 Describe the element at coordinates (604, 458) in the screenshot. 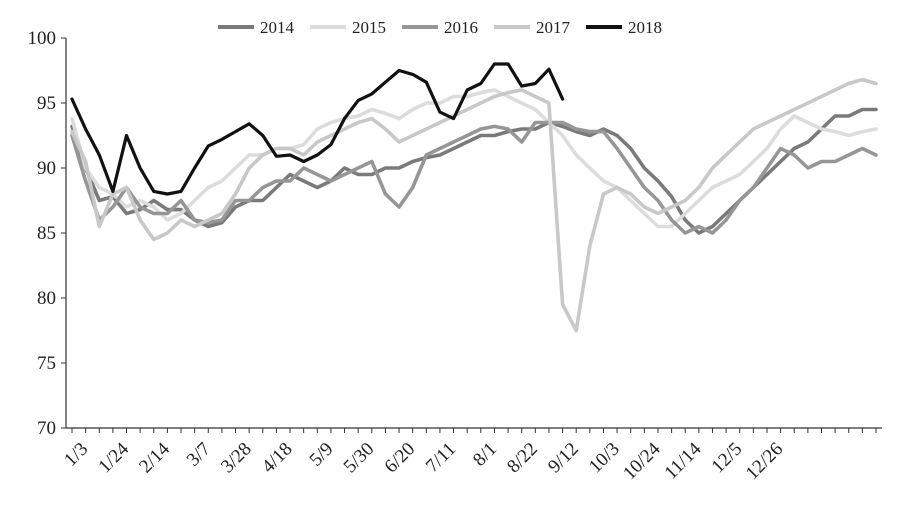

I see `x-tick-label: 10/3` at that location.